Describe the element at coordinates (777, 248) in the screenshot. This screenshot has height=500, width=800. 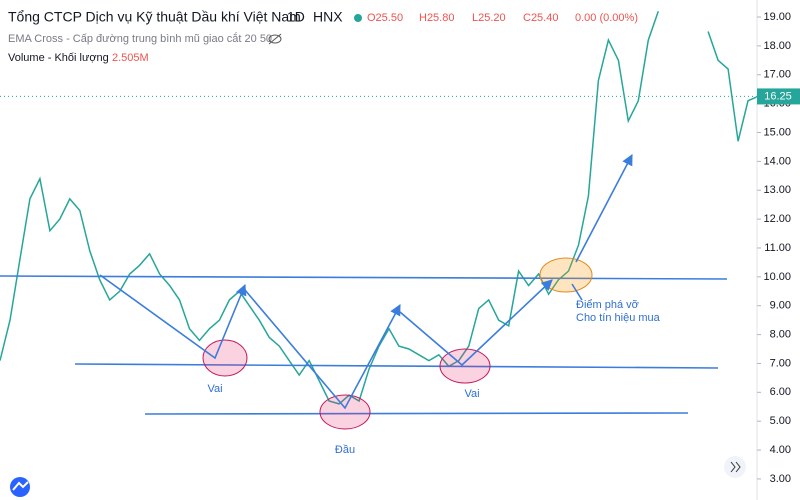
I see `y-tick-label: 11.00` at that location.